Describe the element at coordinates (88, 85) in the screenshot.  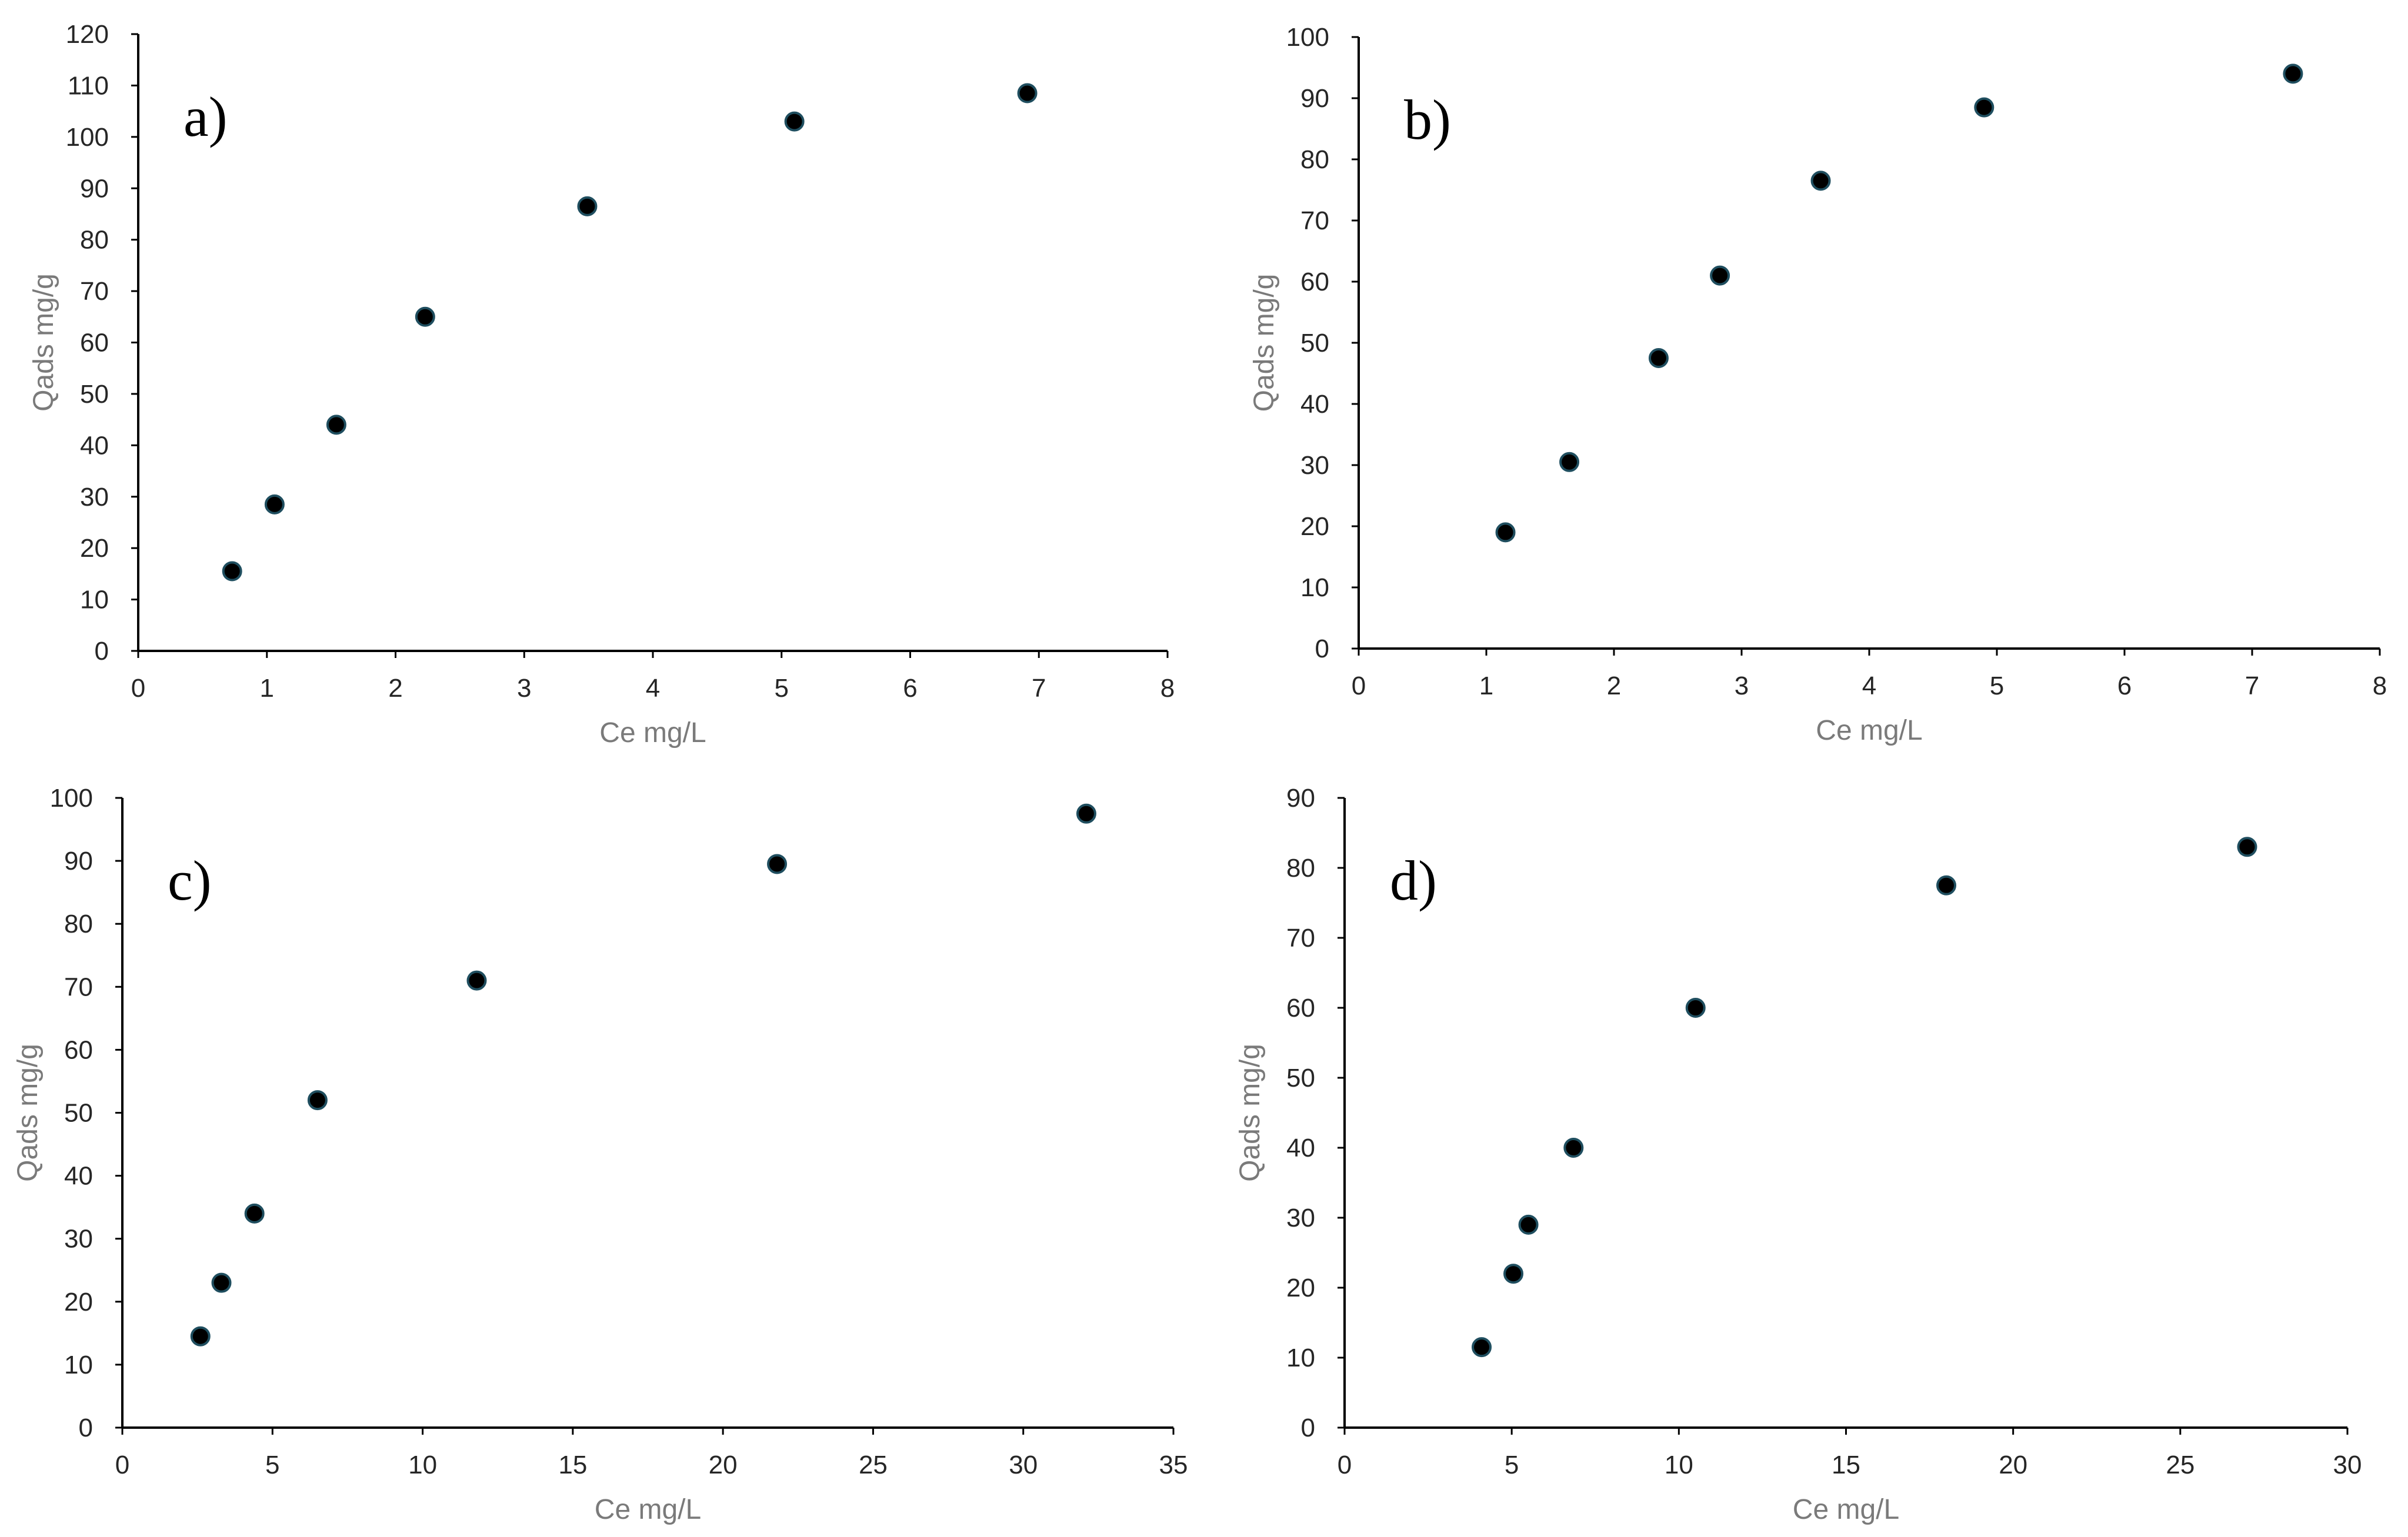
I see `y-tick-label: 110` at that location.